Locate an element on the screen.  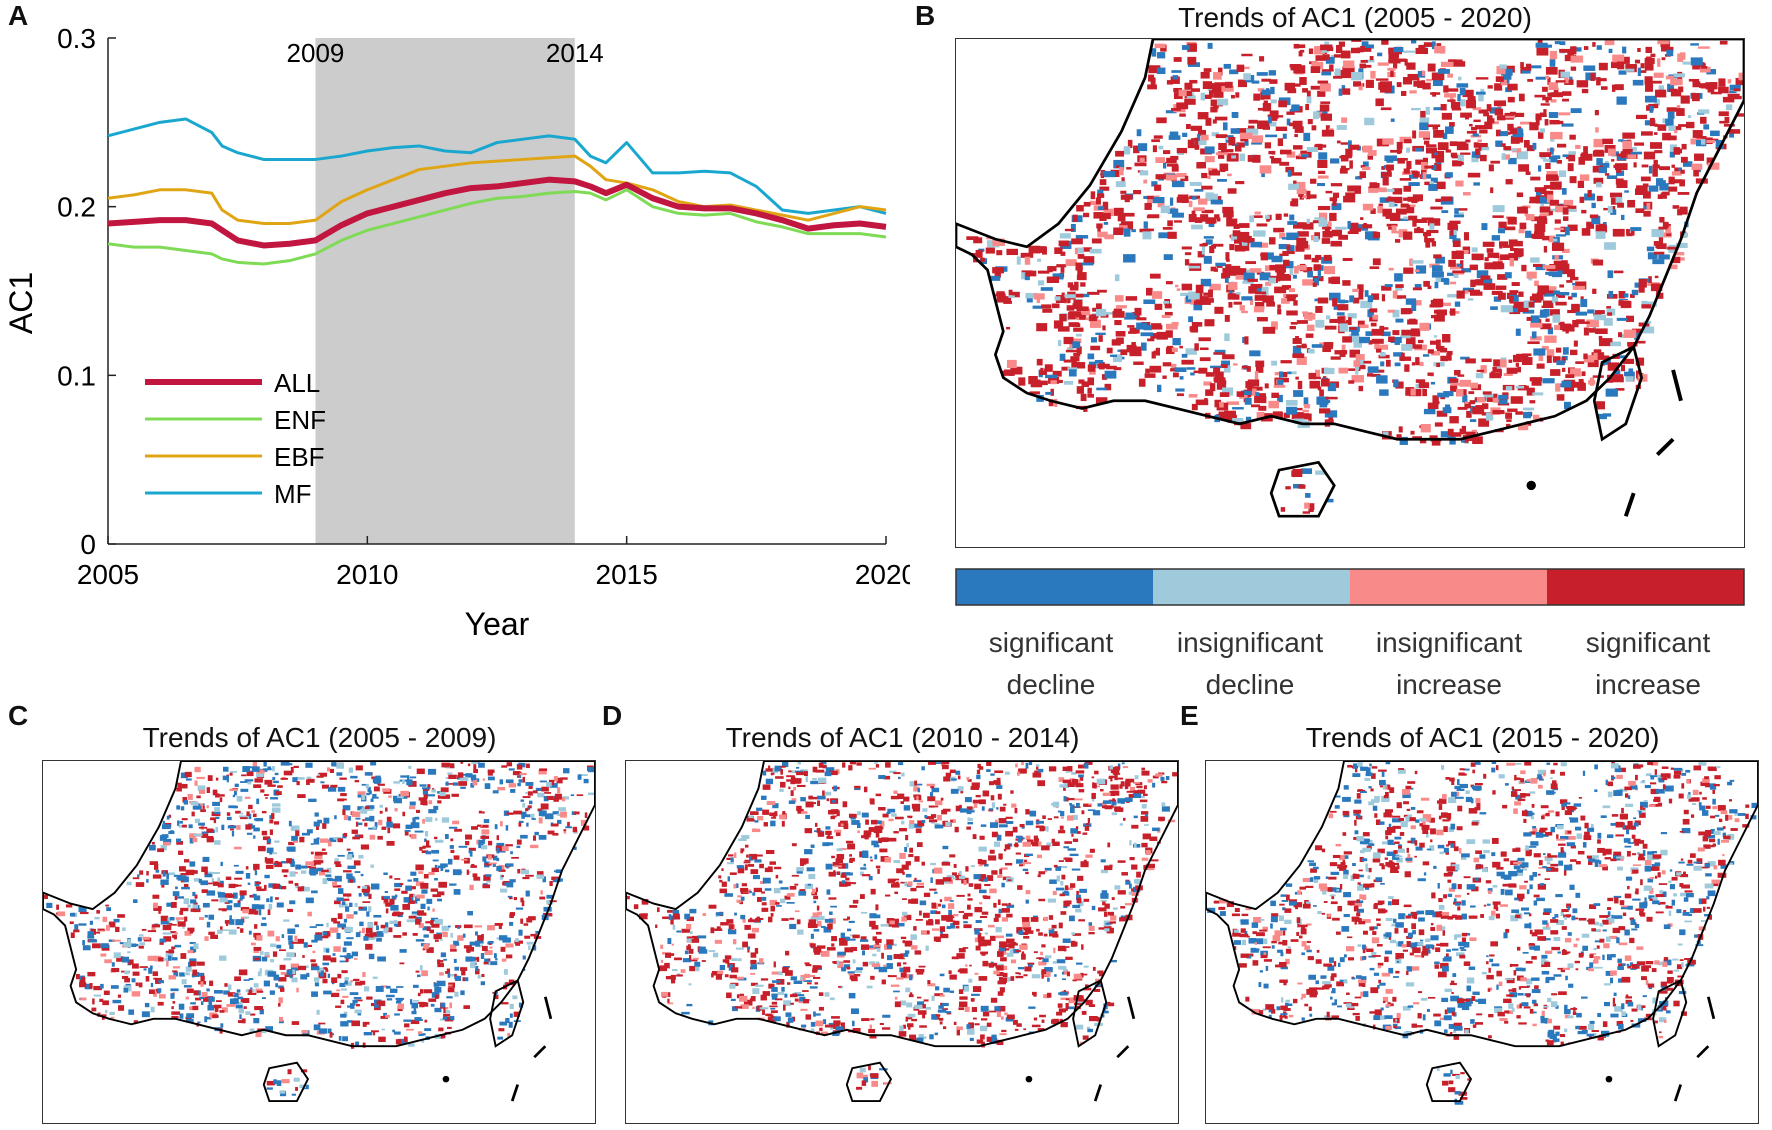
shaded-label-2014: 2014 is located at coordinates (575, 53).